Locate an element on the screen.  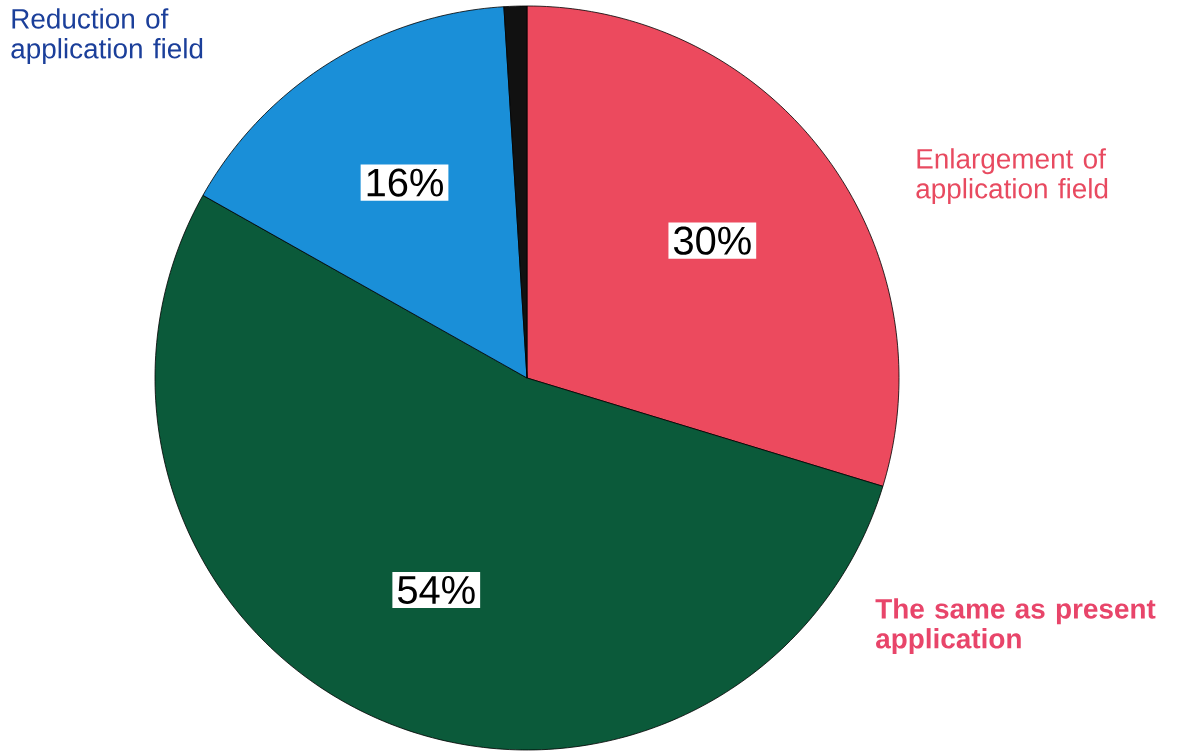
slice-label: The same as present application is located at coordinates (1015, 626).